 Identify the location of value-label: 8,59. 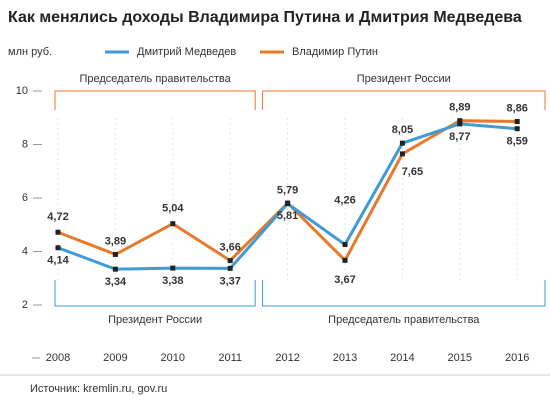
(516, 142).